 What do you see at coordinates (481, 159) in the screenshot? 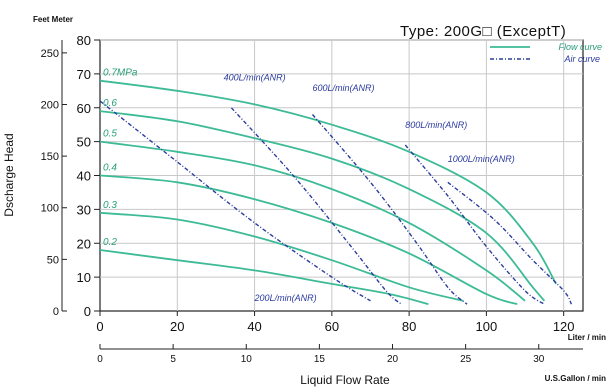
I see `air-curve-label: 1000L/min(ANR)` at bounding box center [481, 159].